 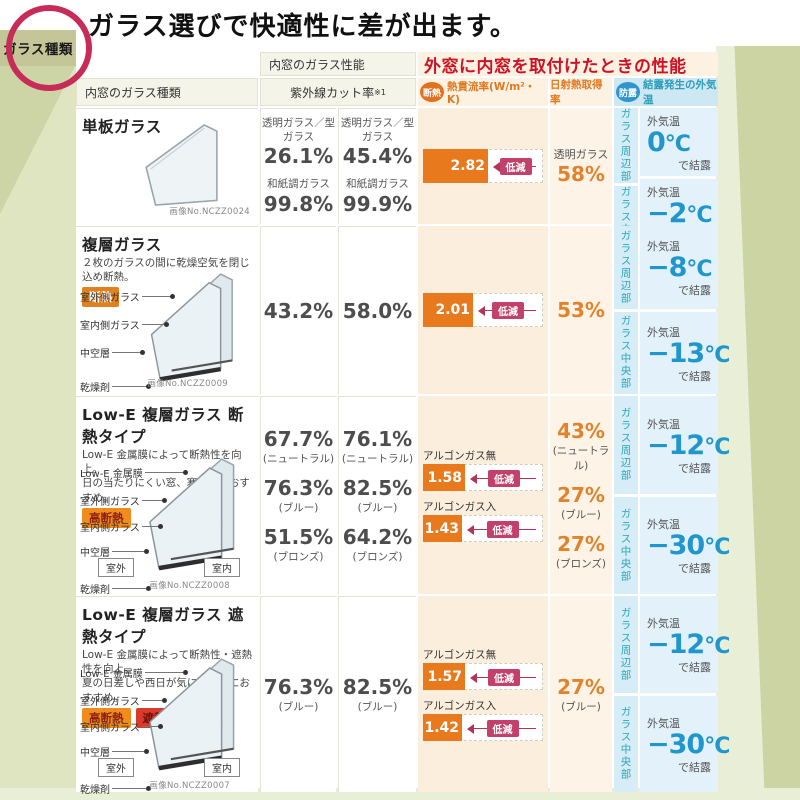 I want to click on row4-heat-cell: アルゴンガス無 1.57 低減 アルゴンガス入 1.42 低減, so click(x=483, y=694).